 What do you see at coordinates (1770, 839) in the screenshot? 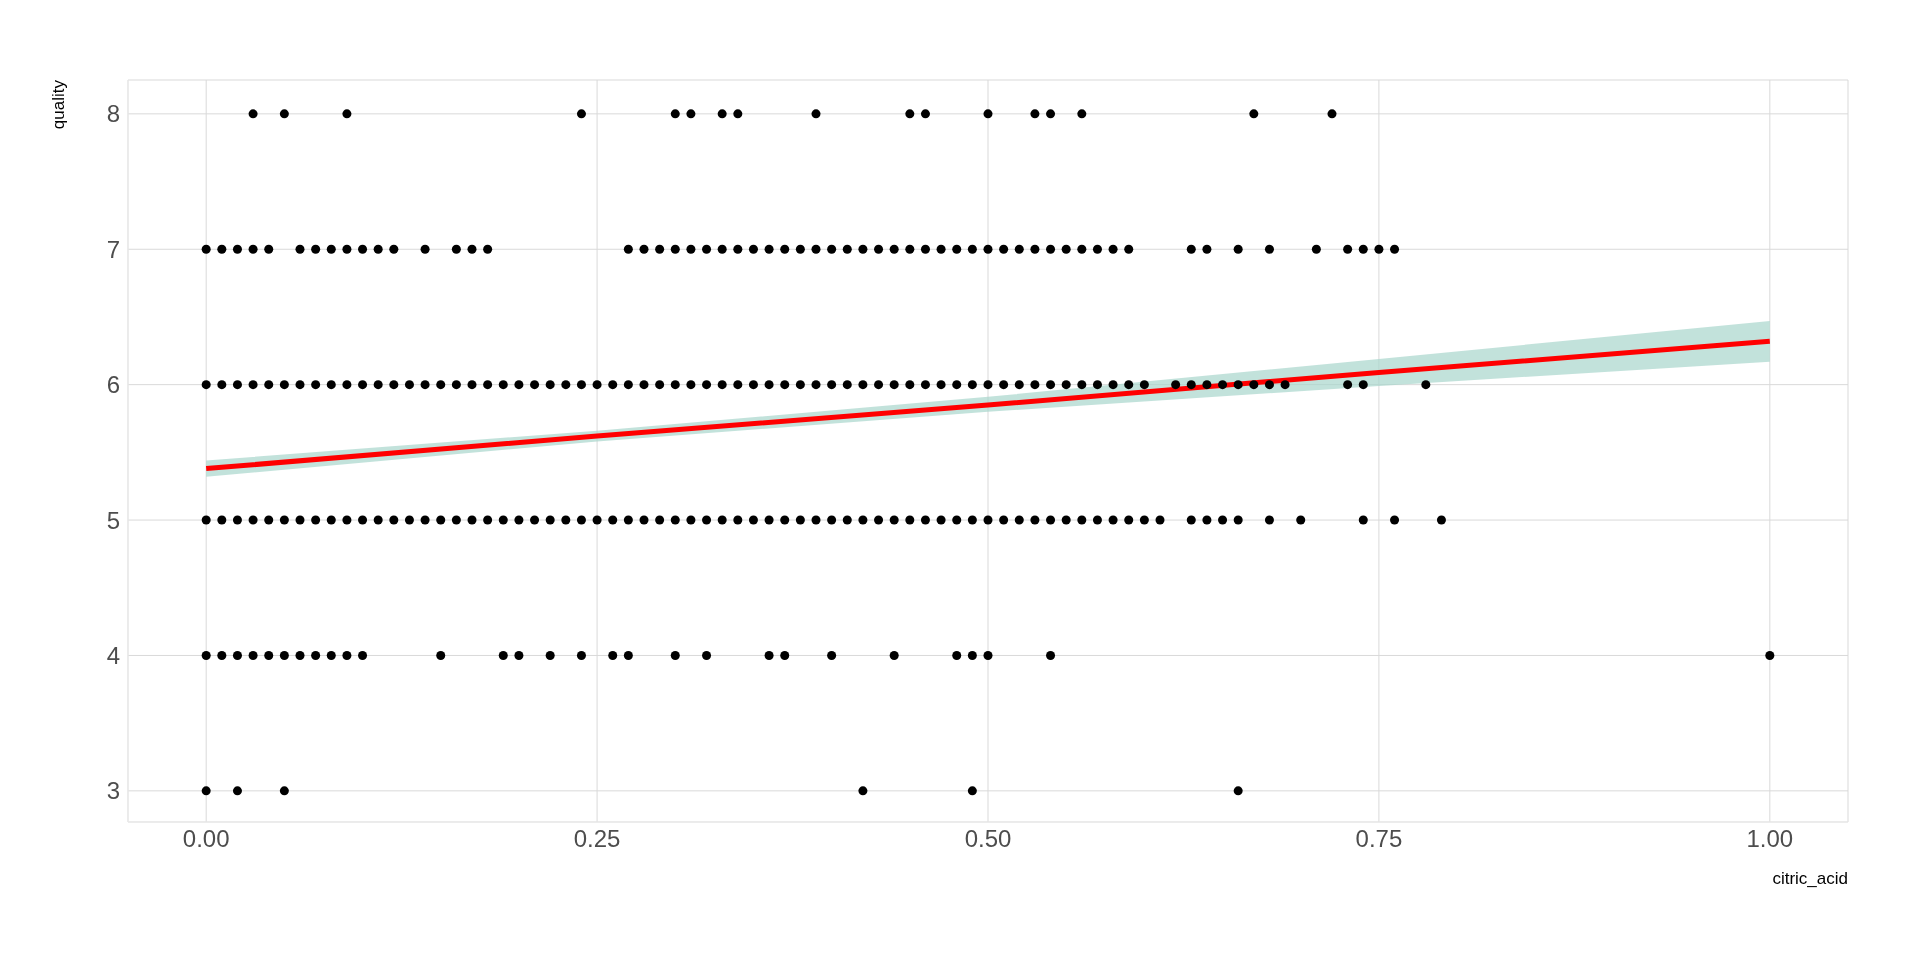
I see `x-tick-label: 1.00` at bounding box center [1770, 839].